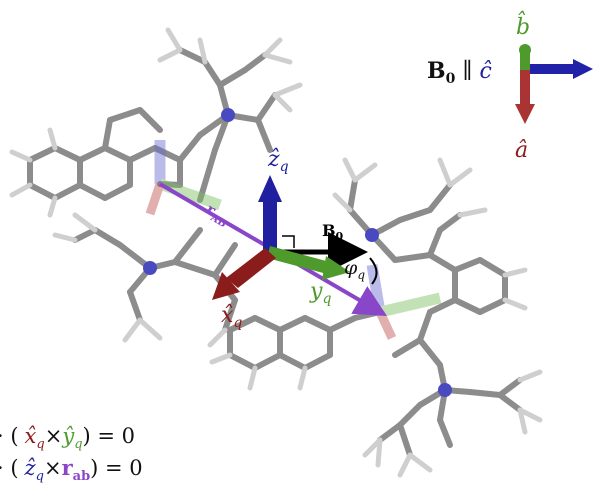 Image resolution: width=599 pixels, height=483 pixels. Describe the element at coordinates (373, 271) in the screenshot. I see `phi-q-arc` at that location.